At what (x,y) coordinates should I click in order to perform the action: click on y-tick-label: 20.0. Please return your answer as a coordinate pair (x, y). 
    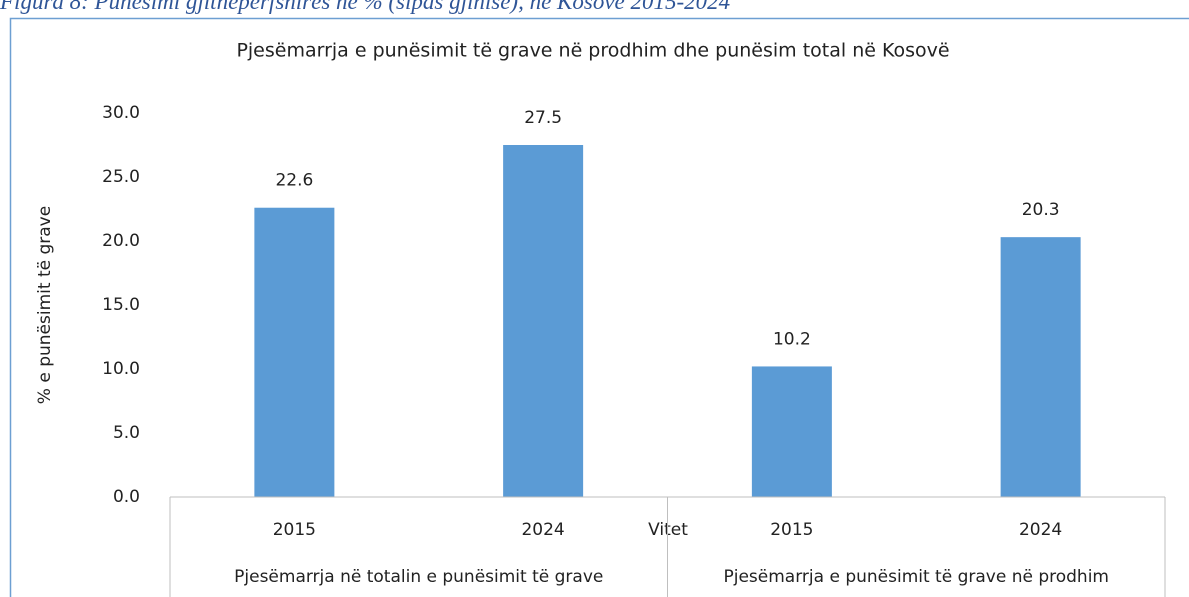
    Looking at the image, I should click on (121, 241).